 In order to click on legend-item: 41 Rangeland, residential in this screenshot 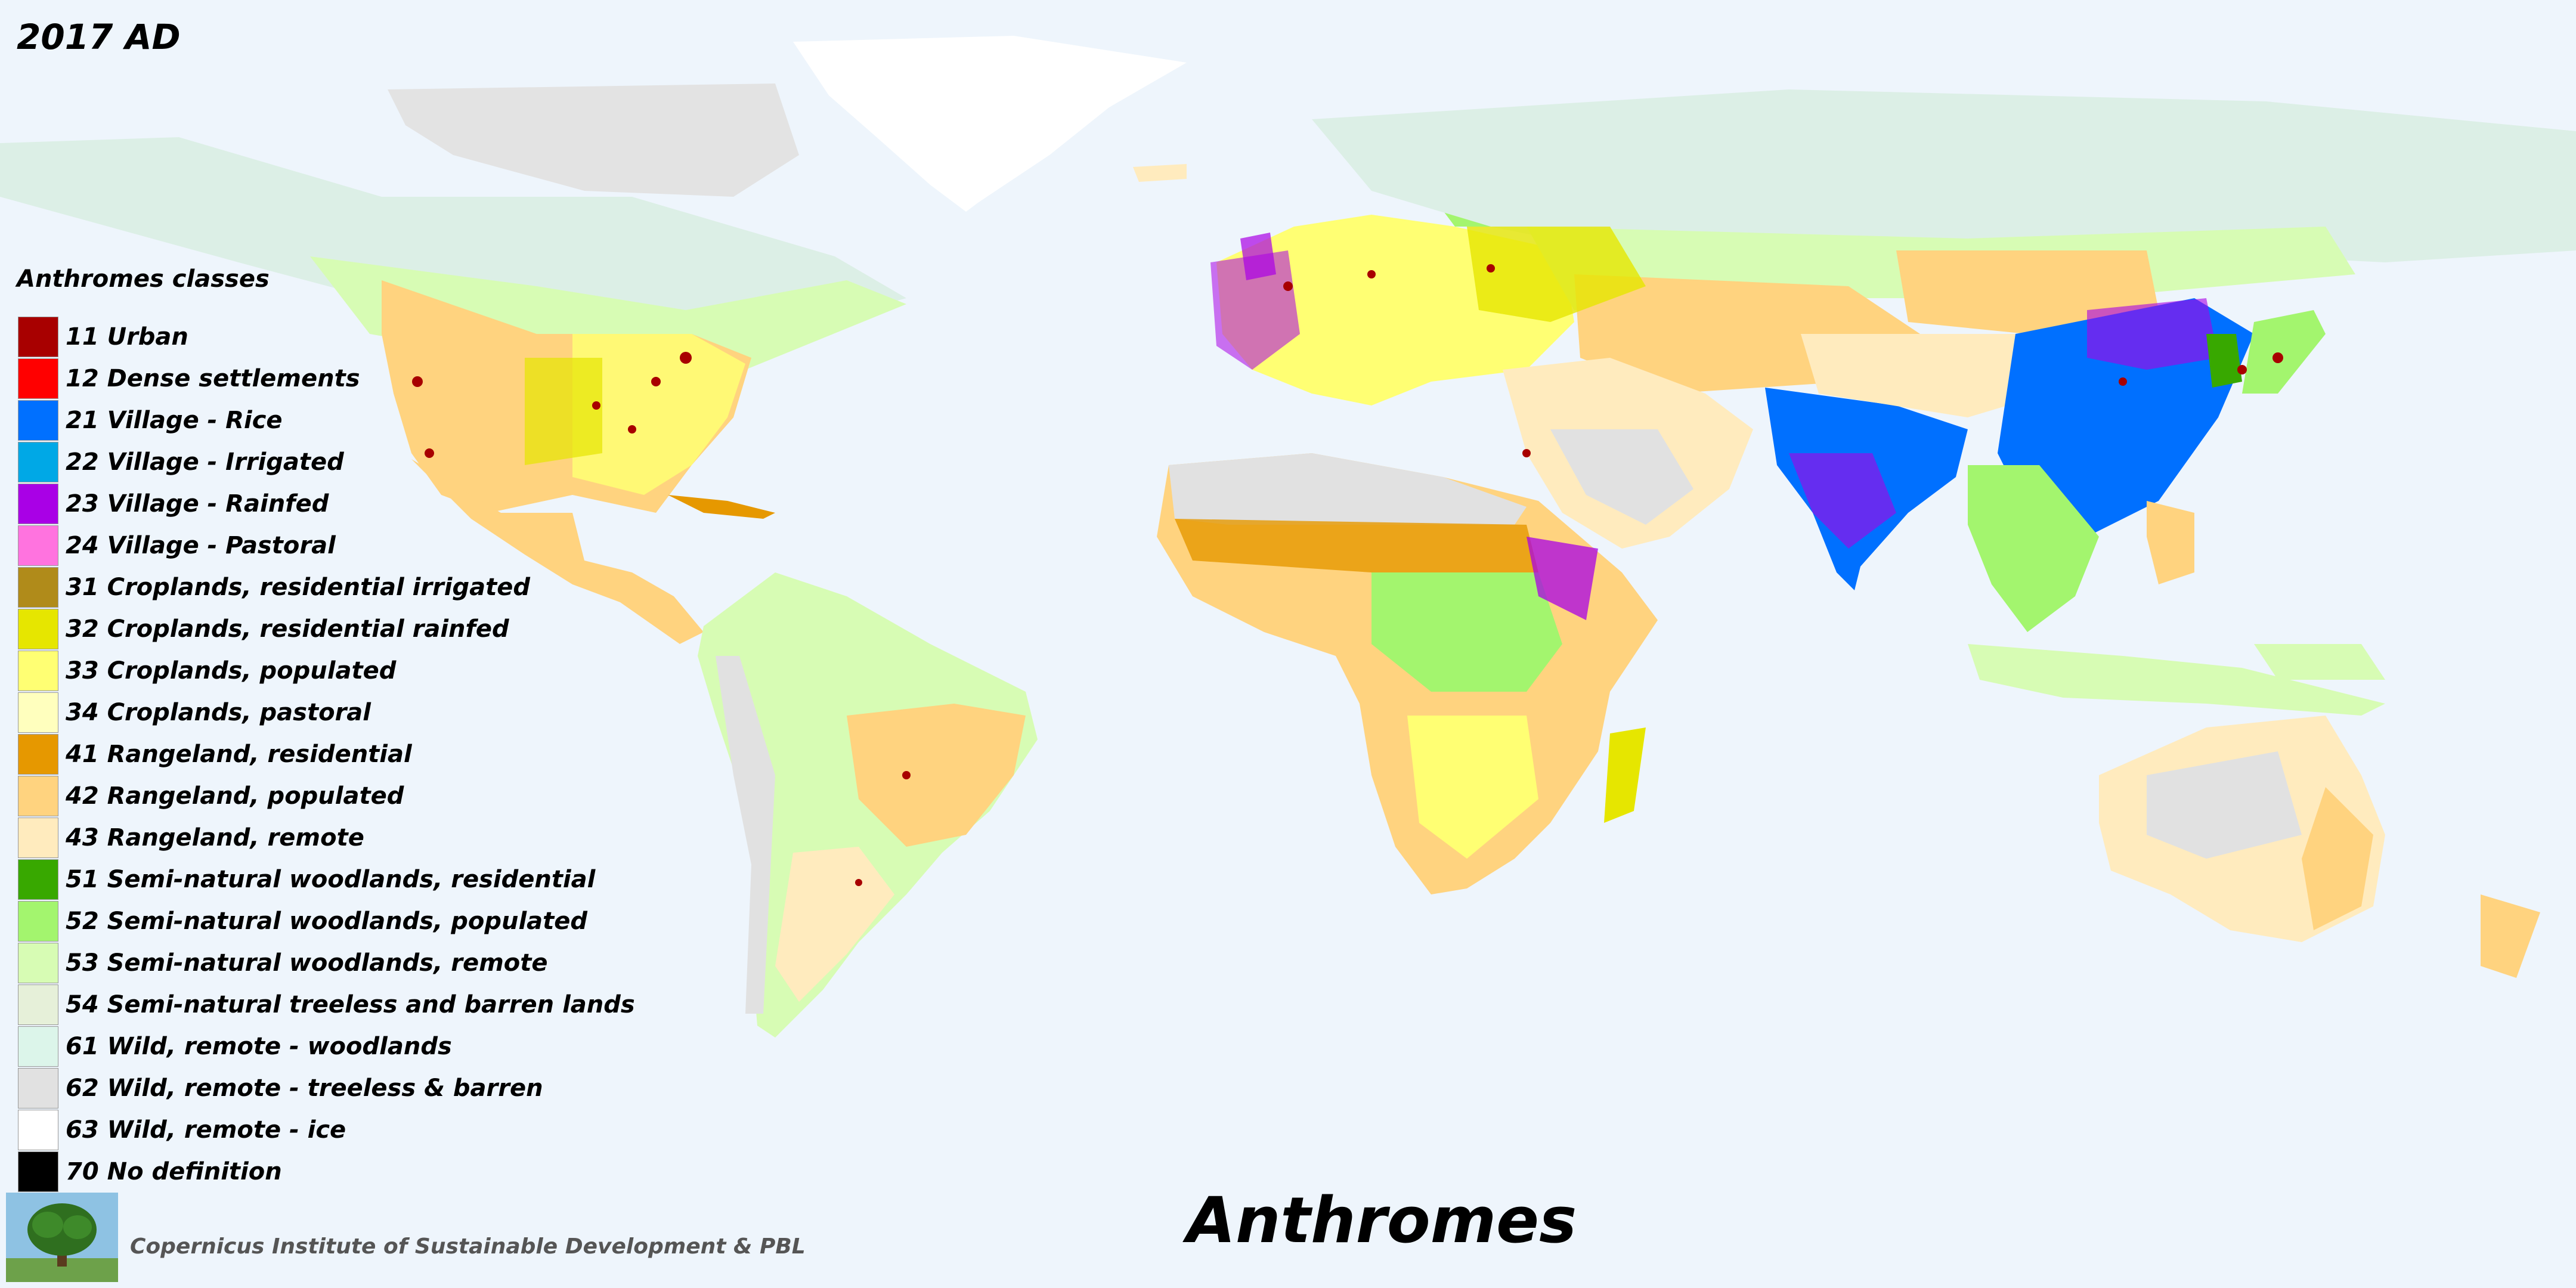, I will do `click(327, 754)`.